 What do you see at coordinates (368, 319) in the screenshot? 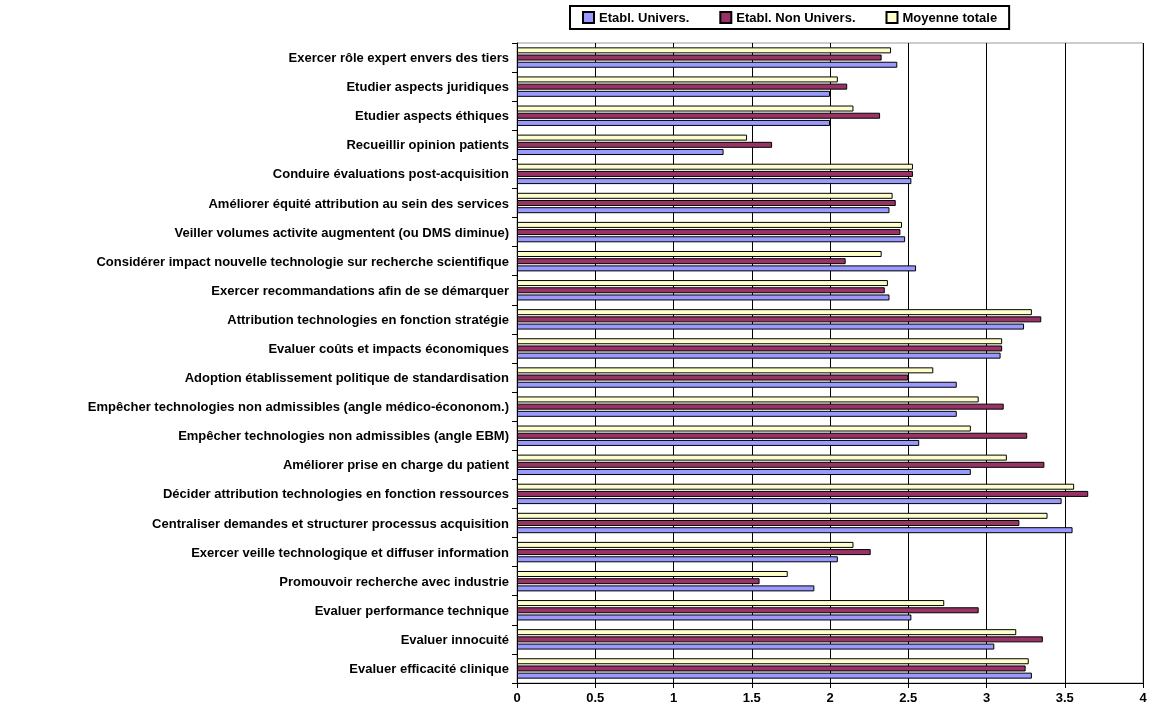
I see `y-tick-label: Attribution technologies en fonction stratégie` at bounding box center [368, 319].